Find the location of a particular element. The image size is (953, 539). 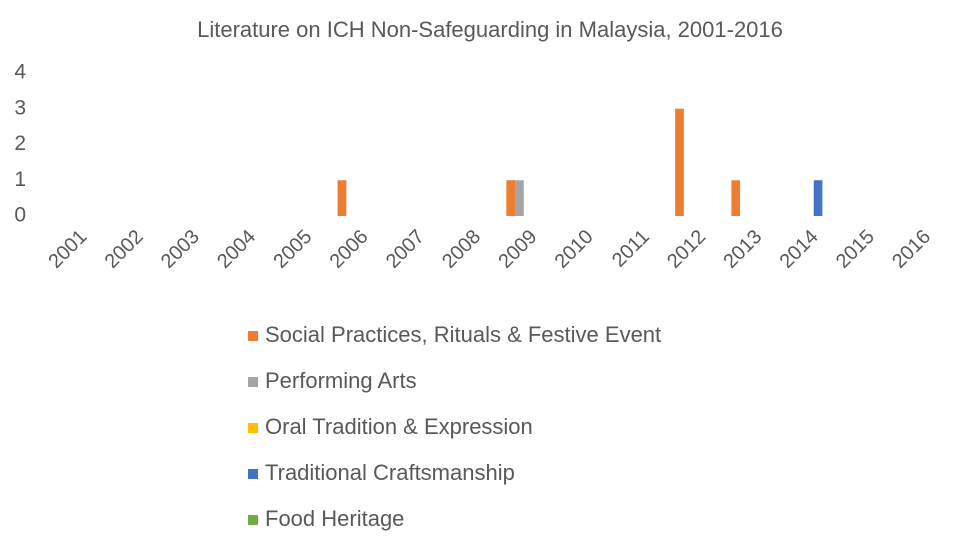

x-tick-label: 2015 is located at coordinates (855, 249).